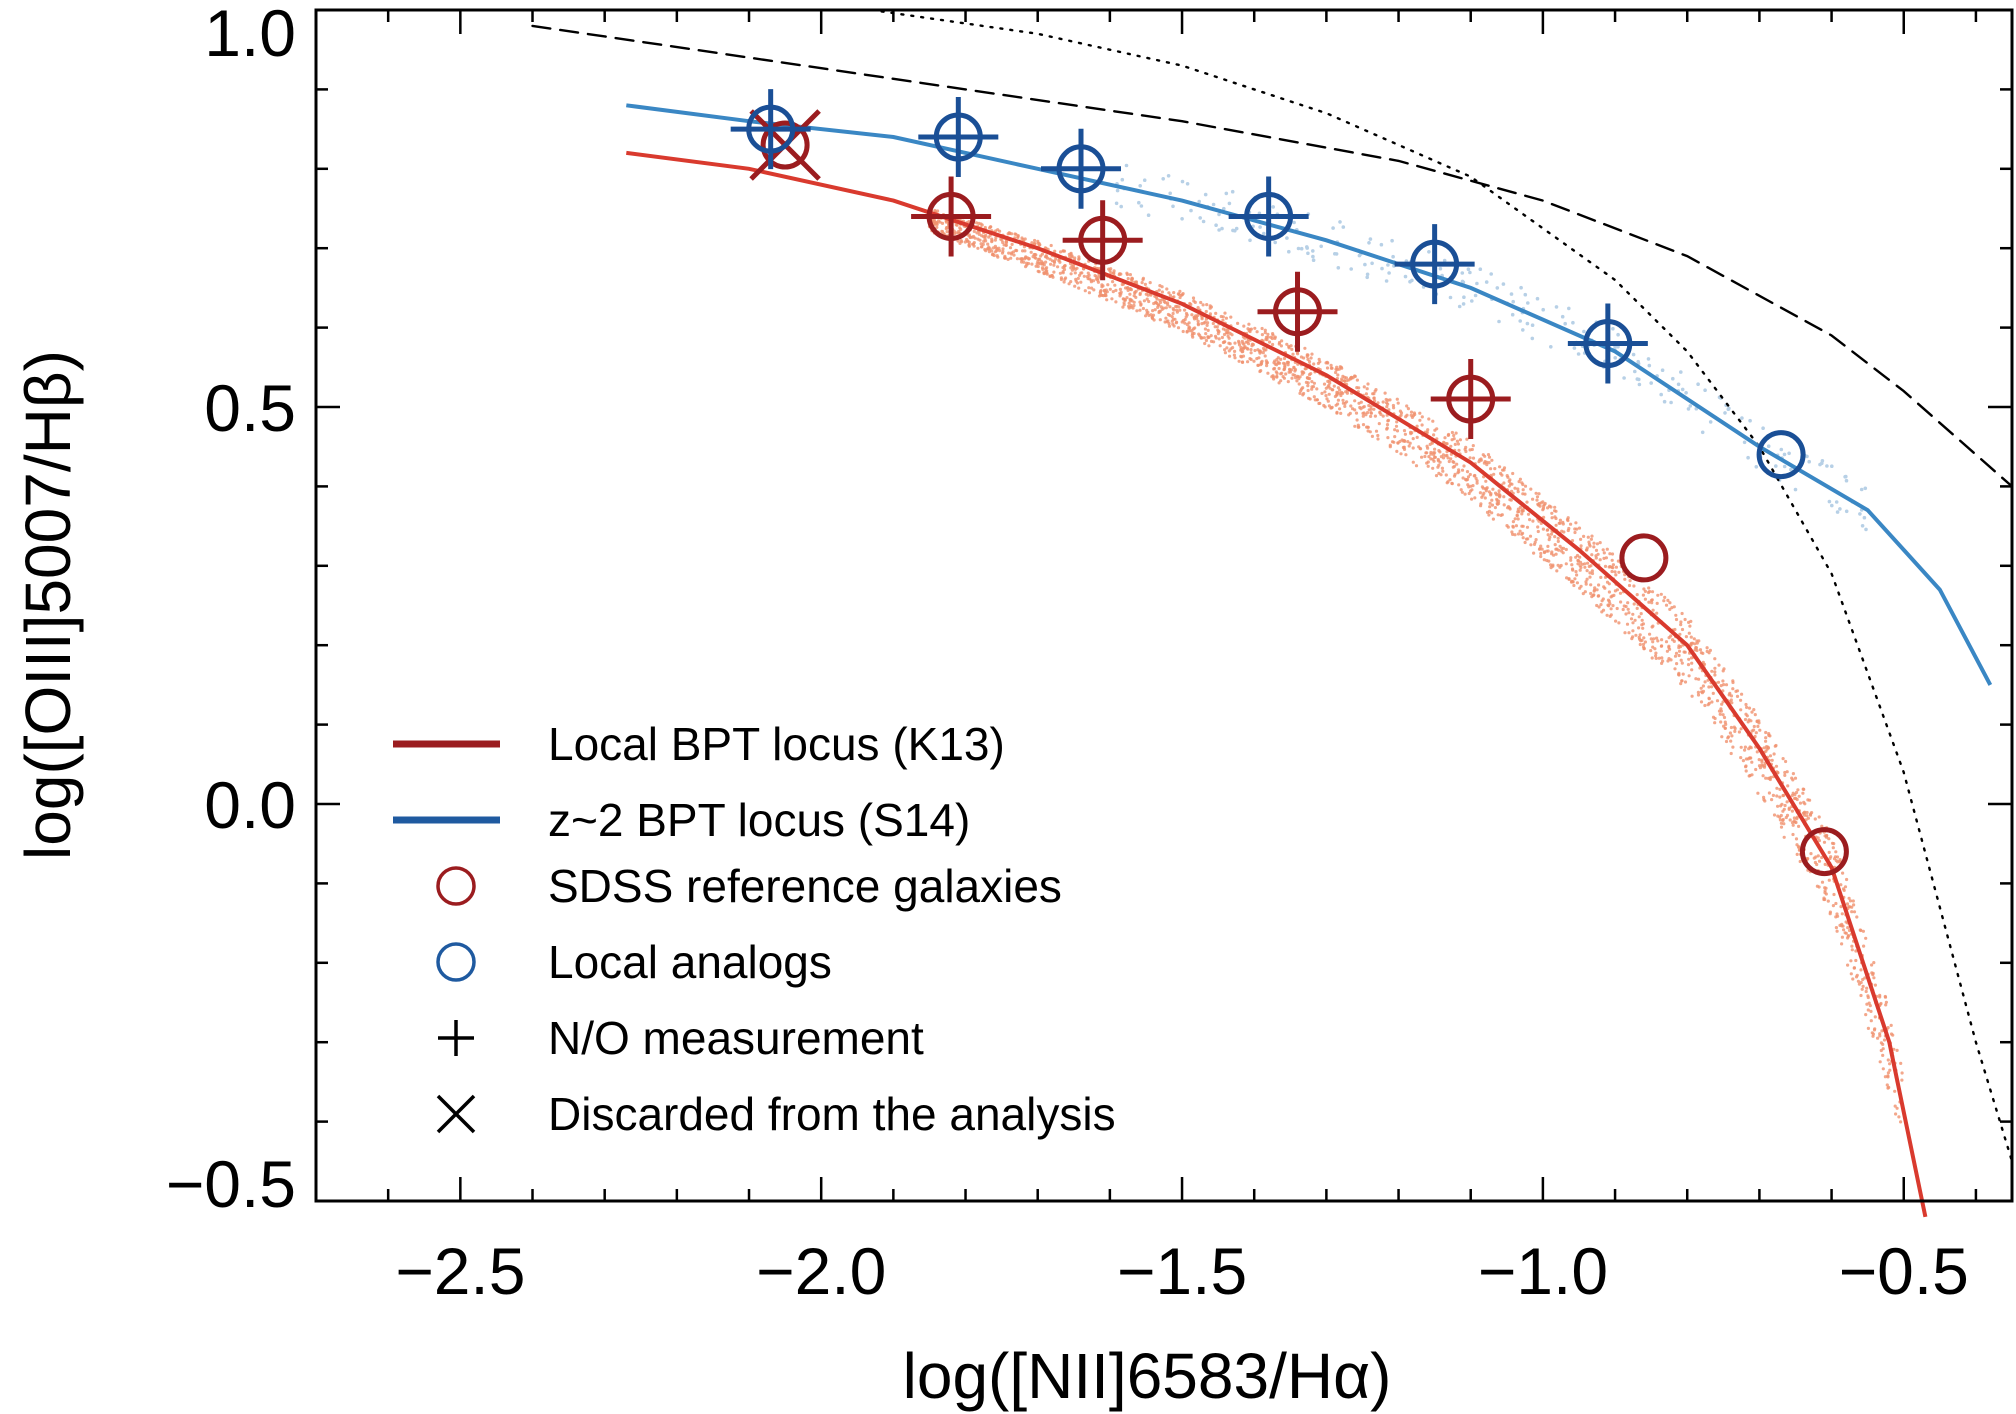 The image size is (2016, 1414). I want to click on sdss-galaxy-marker, so click(1102, 240).